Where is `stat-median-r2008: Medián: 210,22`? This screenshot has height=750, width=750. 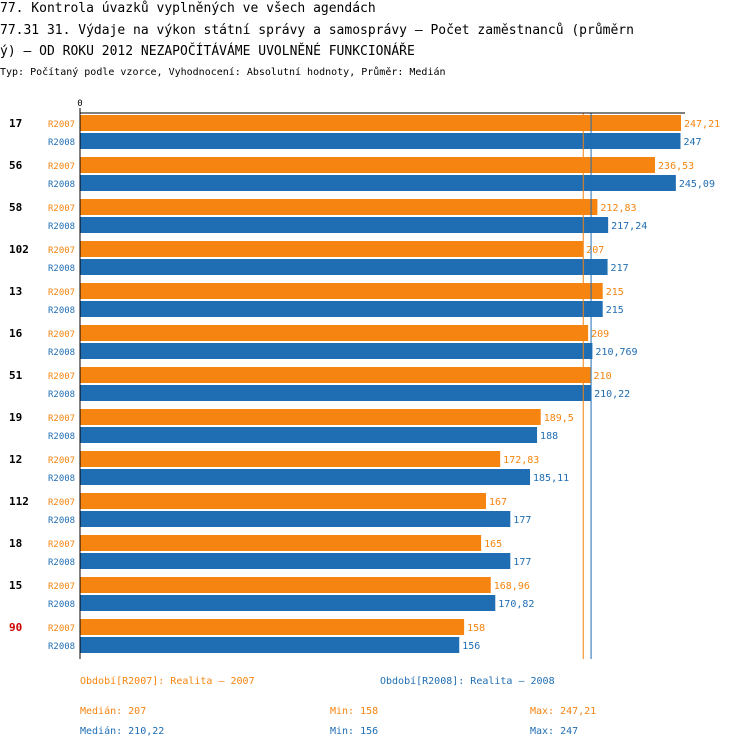
stat-median-r2008: Medián: 210,22 is located at coordinates (122, 731).